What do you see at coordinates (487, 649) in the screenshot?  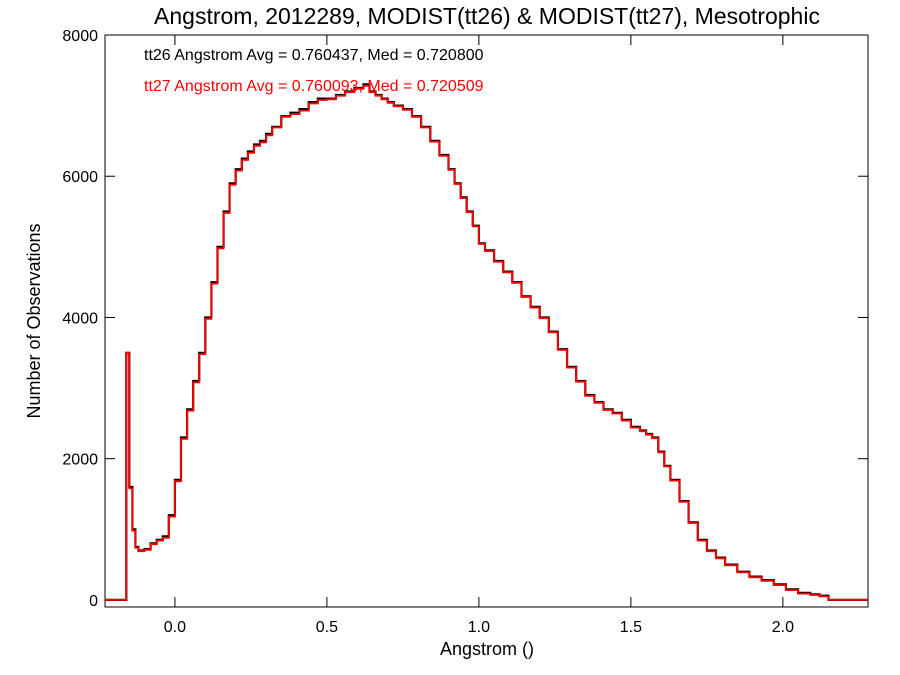 I see `x-axis-label: Angstrom ()` at bounding box center [487, 649].